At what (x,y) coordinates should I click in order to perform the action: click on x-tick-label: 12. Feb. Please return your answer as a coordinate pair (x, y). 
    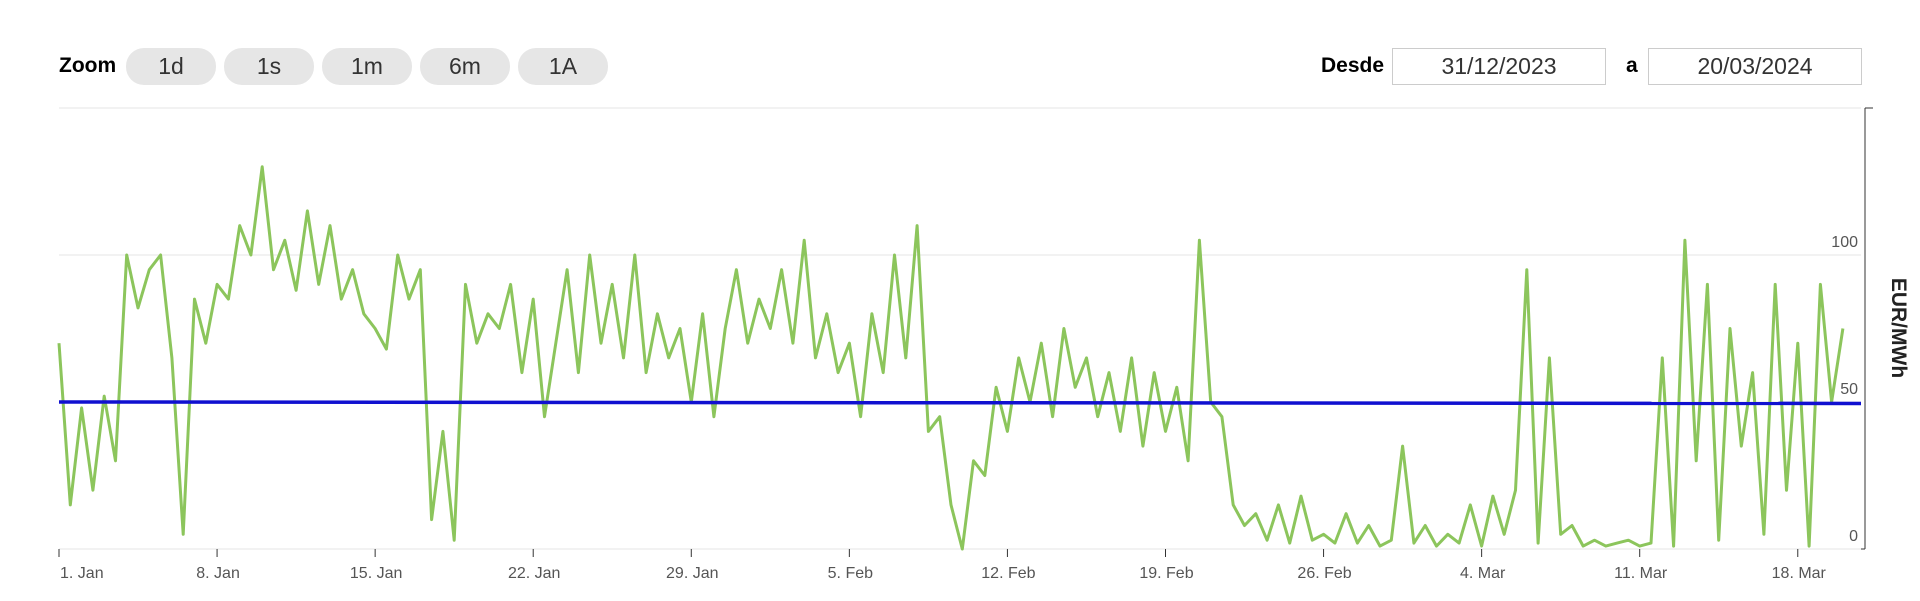
    Looking at the image, I should click on (1008, 573).